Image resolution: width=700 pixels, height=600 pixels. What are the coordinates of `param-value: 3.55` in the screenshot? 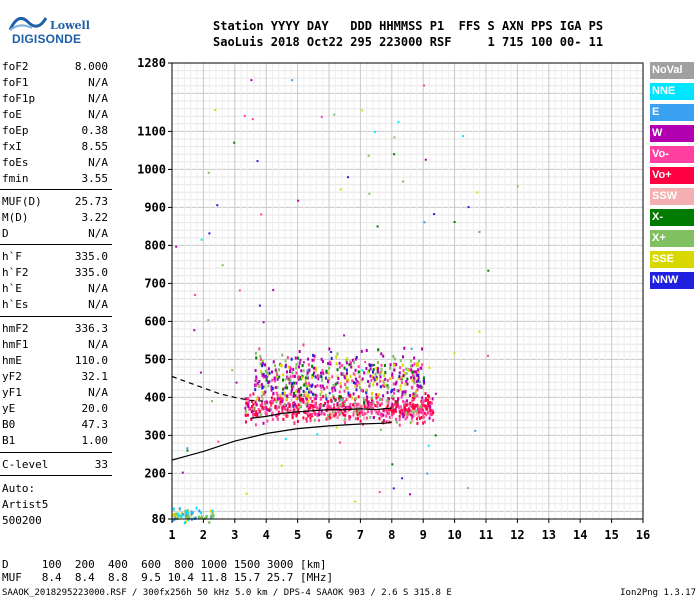 It's located at (95, 178).